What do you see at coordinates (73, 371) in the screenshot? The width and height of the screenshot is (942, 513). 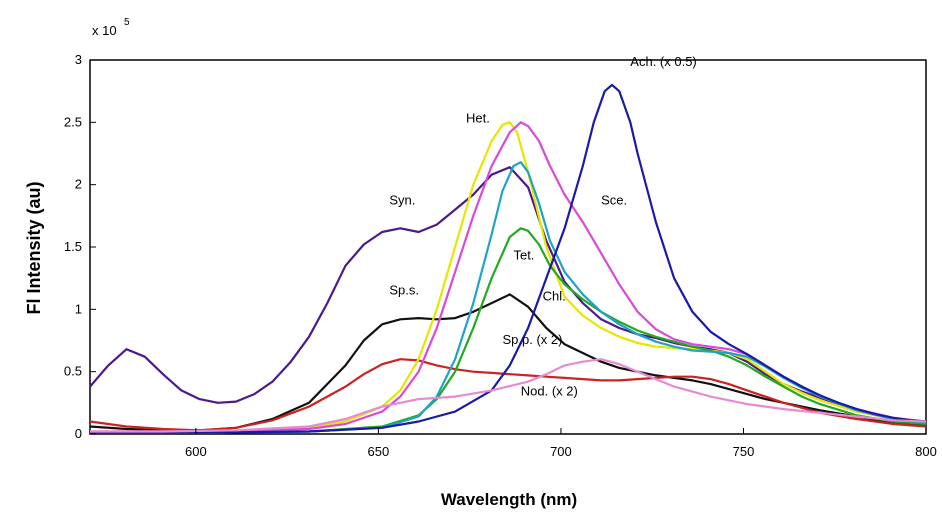 I see `y-tick-label: 0.5` at bounding box center [73, 371].